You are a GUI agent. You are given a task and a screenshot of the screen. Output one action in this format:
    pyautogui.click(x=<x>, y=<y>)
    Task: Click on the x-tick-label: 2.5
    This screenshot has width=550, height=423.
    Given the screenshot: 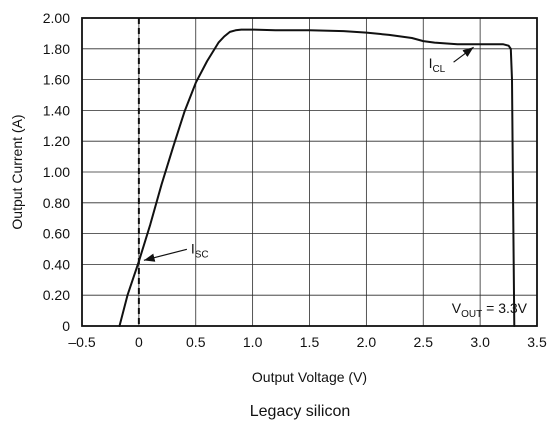 What is the action you would take?
    pyautogui.click(x=424, y=342)
    